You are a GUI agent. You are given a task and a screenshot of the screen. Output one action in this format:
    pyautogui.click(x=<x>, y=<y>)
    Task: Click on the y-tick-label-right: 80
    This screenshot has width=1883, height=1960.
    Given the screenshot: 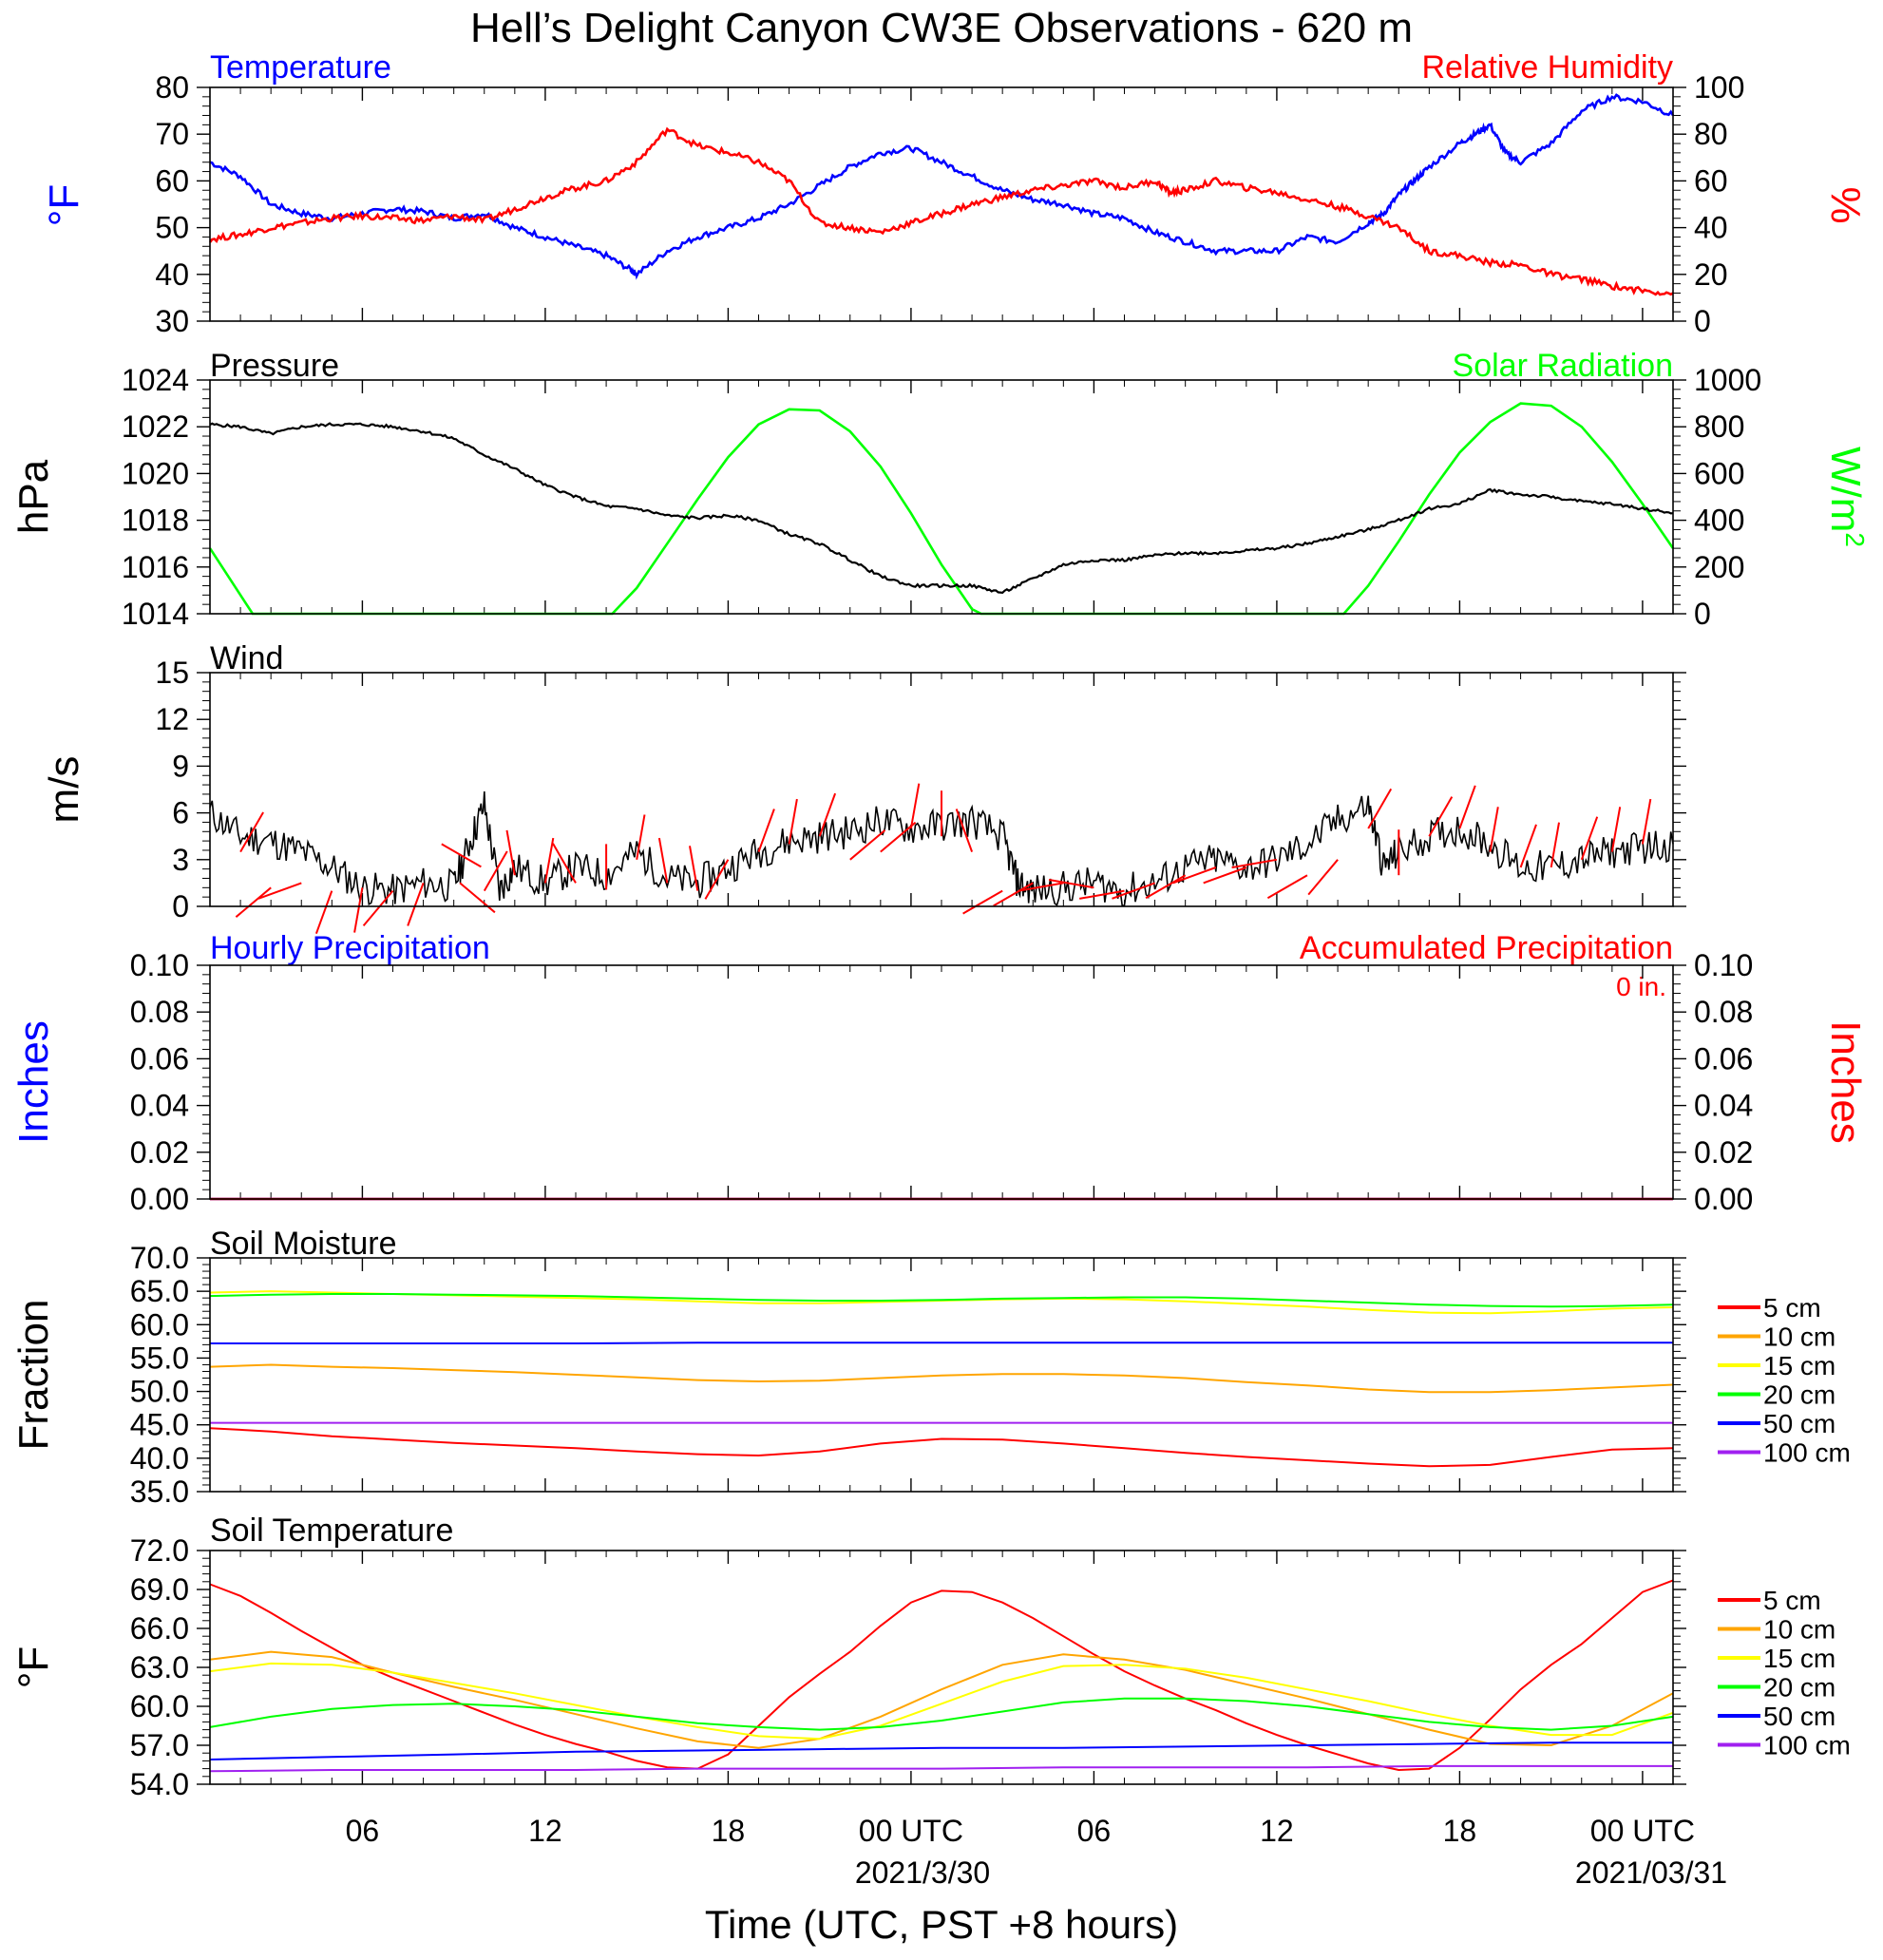 What is the action you would take?
    pyautogui.click(x=1711, y=134)
    